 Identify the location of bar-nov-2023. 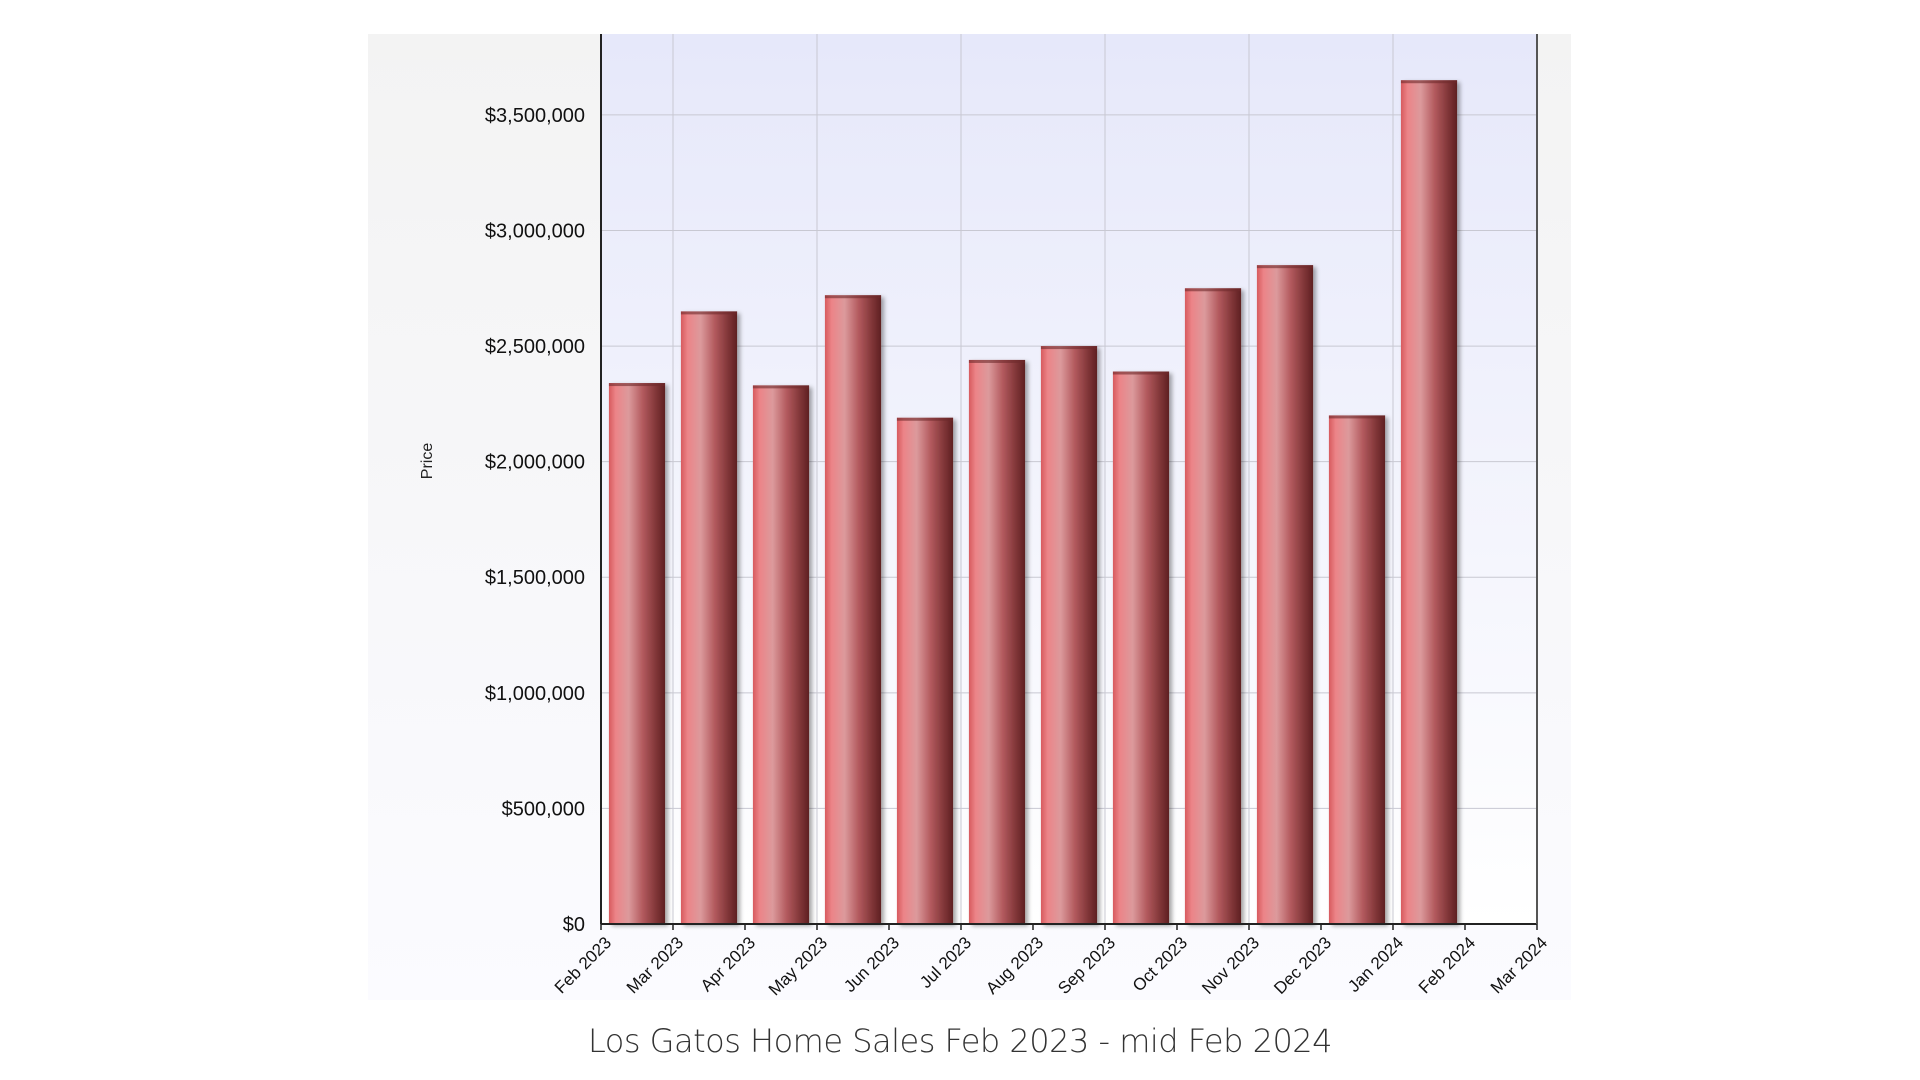
(1285, 594).